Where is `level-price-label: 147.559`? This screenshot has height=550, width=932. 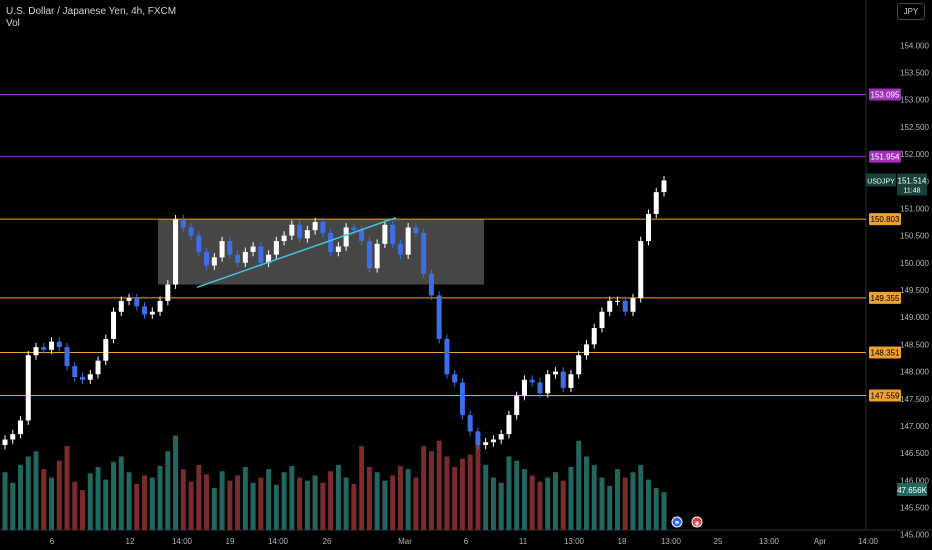 level-price-label: 147.559 is located at coordinates (885, 396).